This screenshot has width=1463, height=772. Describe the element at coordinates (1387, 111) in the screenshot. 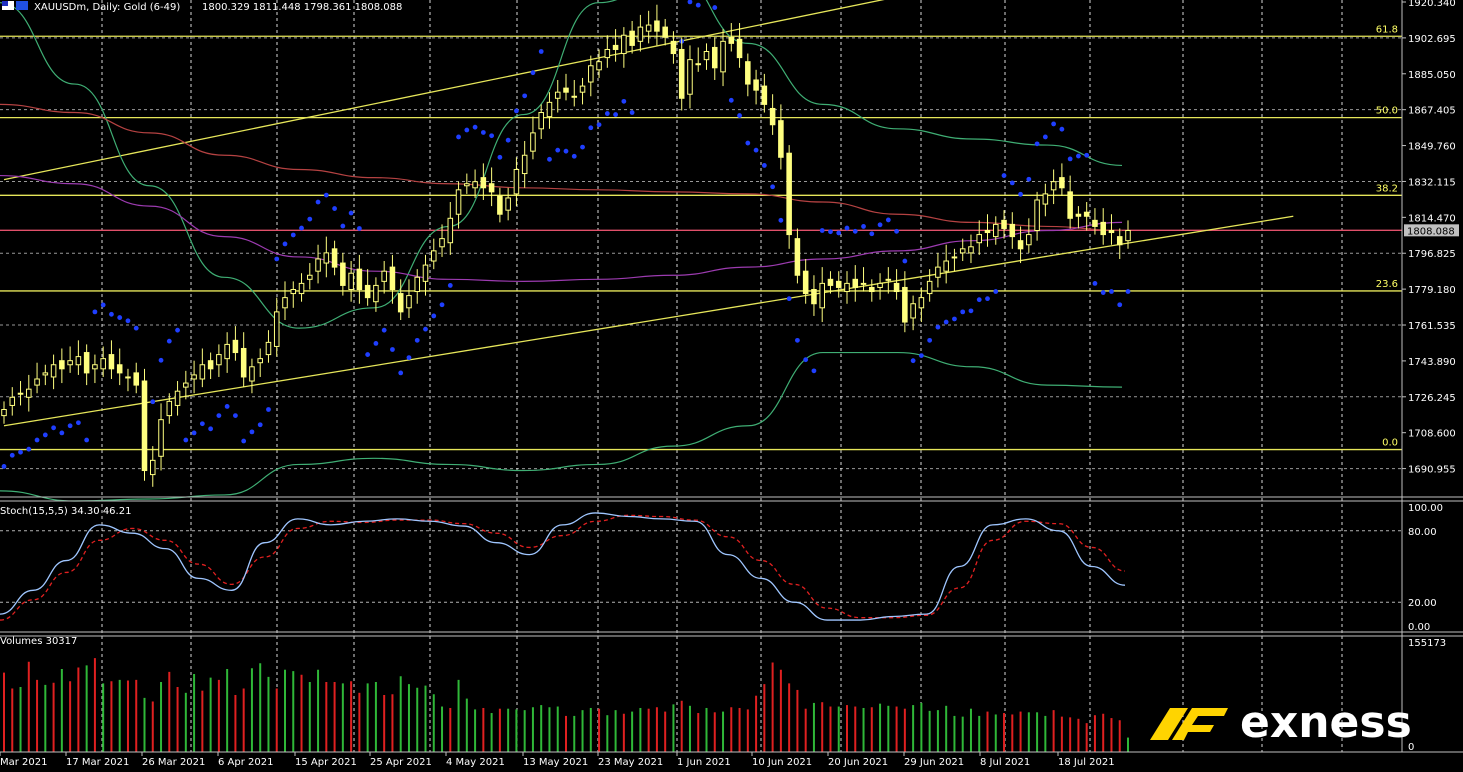

I see `fib-level-label: 50.0` at that location.